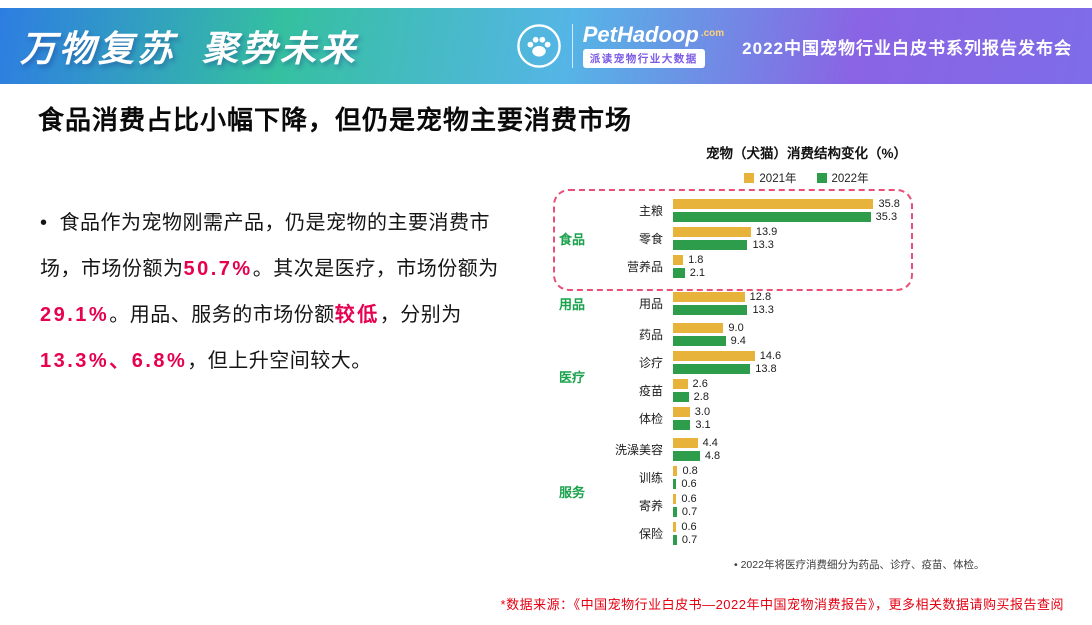 The height and width of the screenshot is (625, 1092). I want to click on chart-group: 医疗 药品 9.0 9.4 诊疗 14.6 13.8 疫苗 2.6 2.8 体检 3.0 3.1, so click(811, 376).